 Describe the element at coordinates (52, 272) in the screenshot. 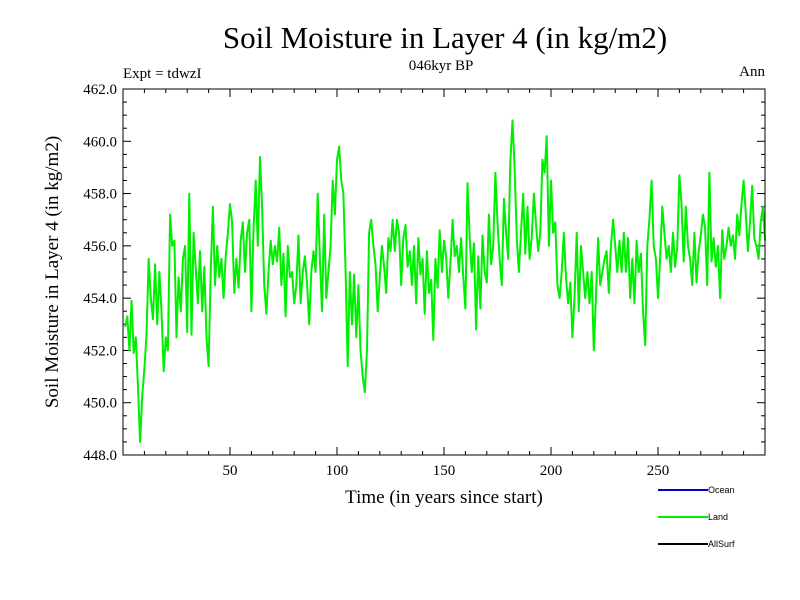

I see `y-axis-label: Soil Moisture in Layer 4 (in kg/m2)` at that location.